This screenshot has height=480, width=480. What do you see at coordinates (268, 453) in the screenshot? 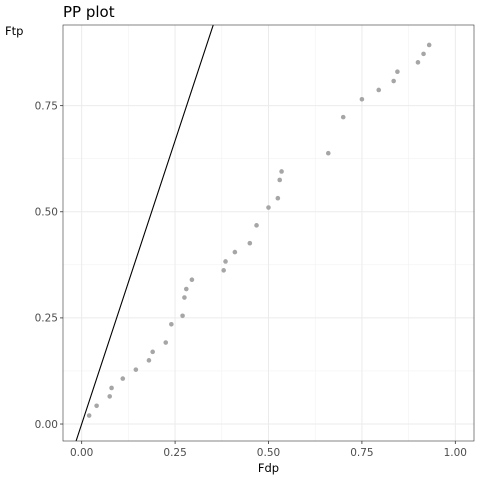
I see `x-tick-label: 0.50` at bounding box center [268, 453].